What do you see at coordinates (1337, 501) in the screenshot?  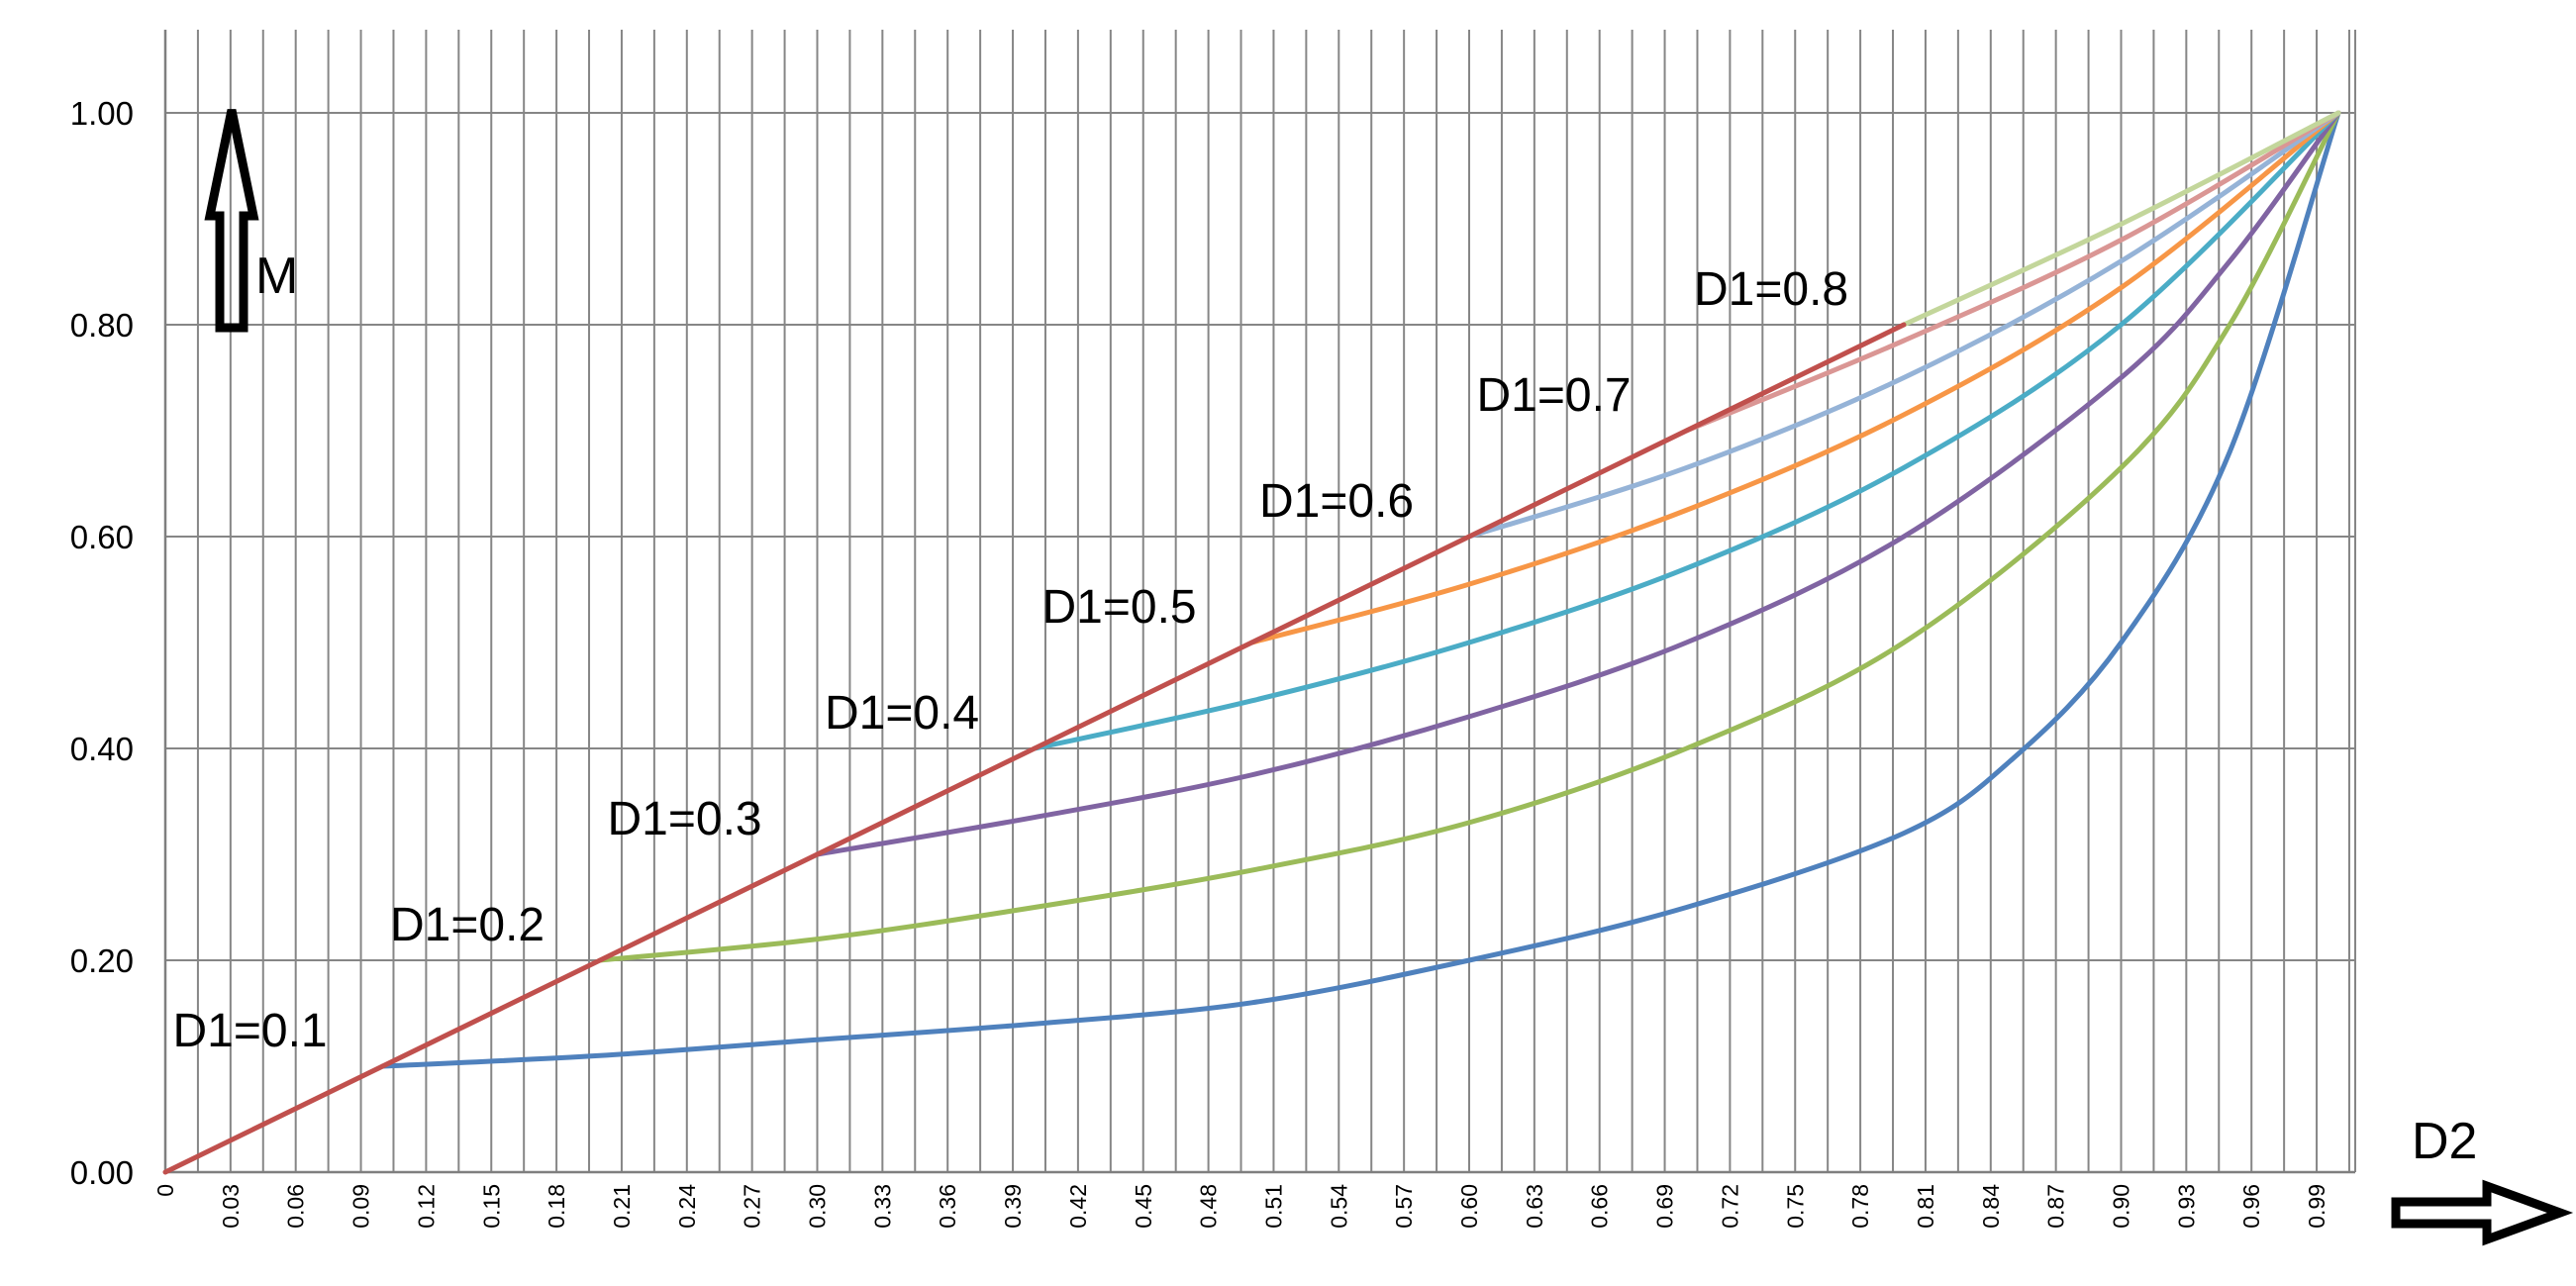 I see `annotation-d1-0-6: D1=0.6` at bounding box center [1337, 501].